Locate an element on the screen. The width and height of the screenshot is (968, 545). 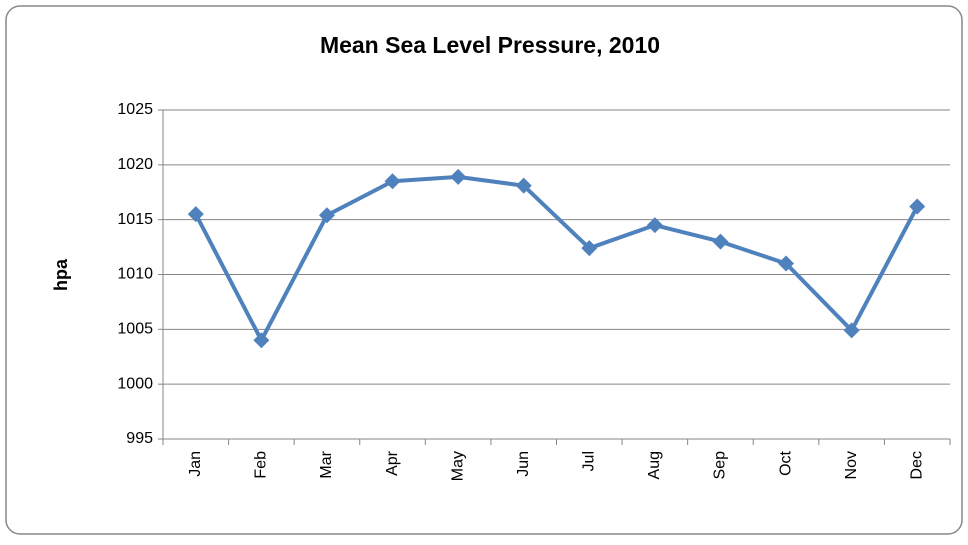
y-tick-label: 1005 is located at coordinates (135, 329).